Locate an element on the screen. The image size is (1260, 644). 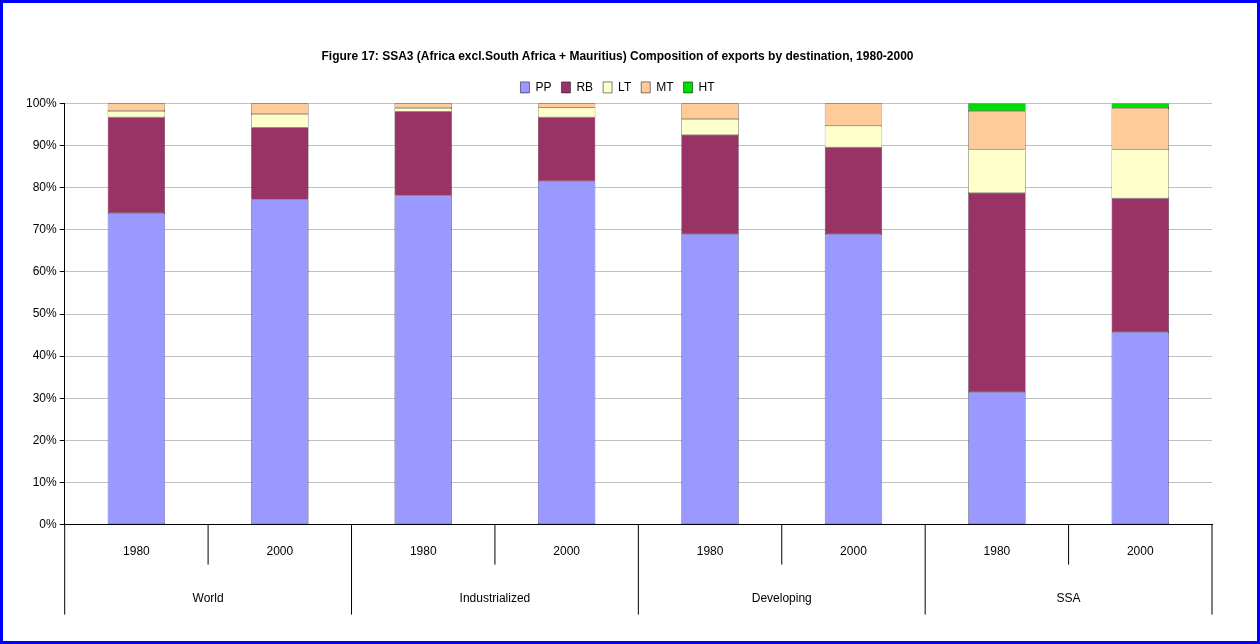
y-tick-label: 70% is located at coordinates (45, 229).